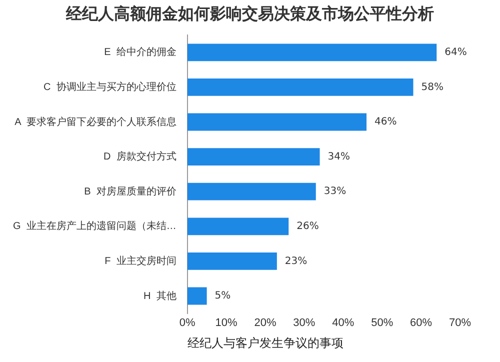 This screenshot has width=500, height=362. Describe the element at coordinates (385, 122) in the screenshot. I see `data-label: 46%` at that location.